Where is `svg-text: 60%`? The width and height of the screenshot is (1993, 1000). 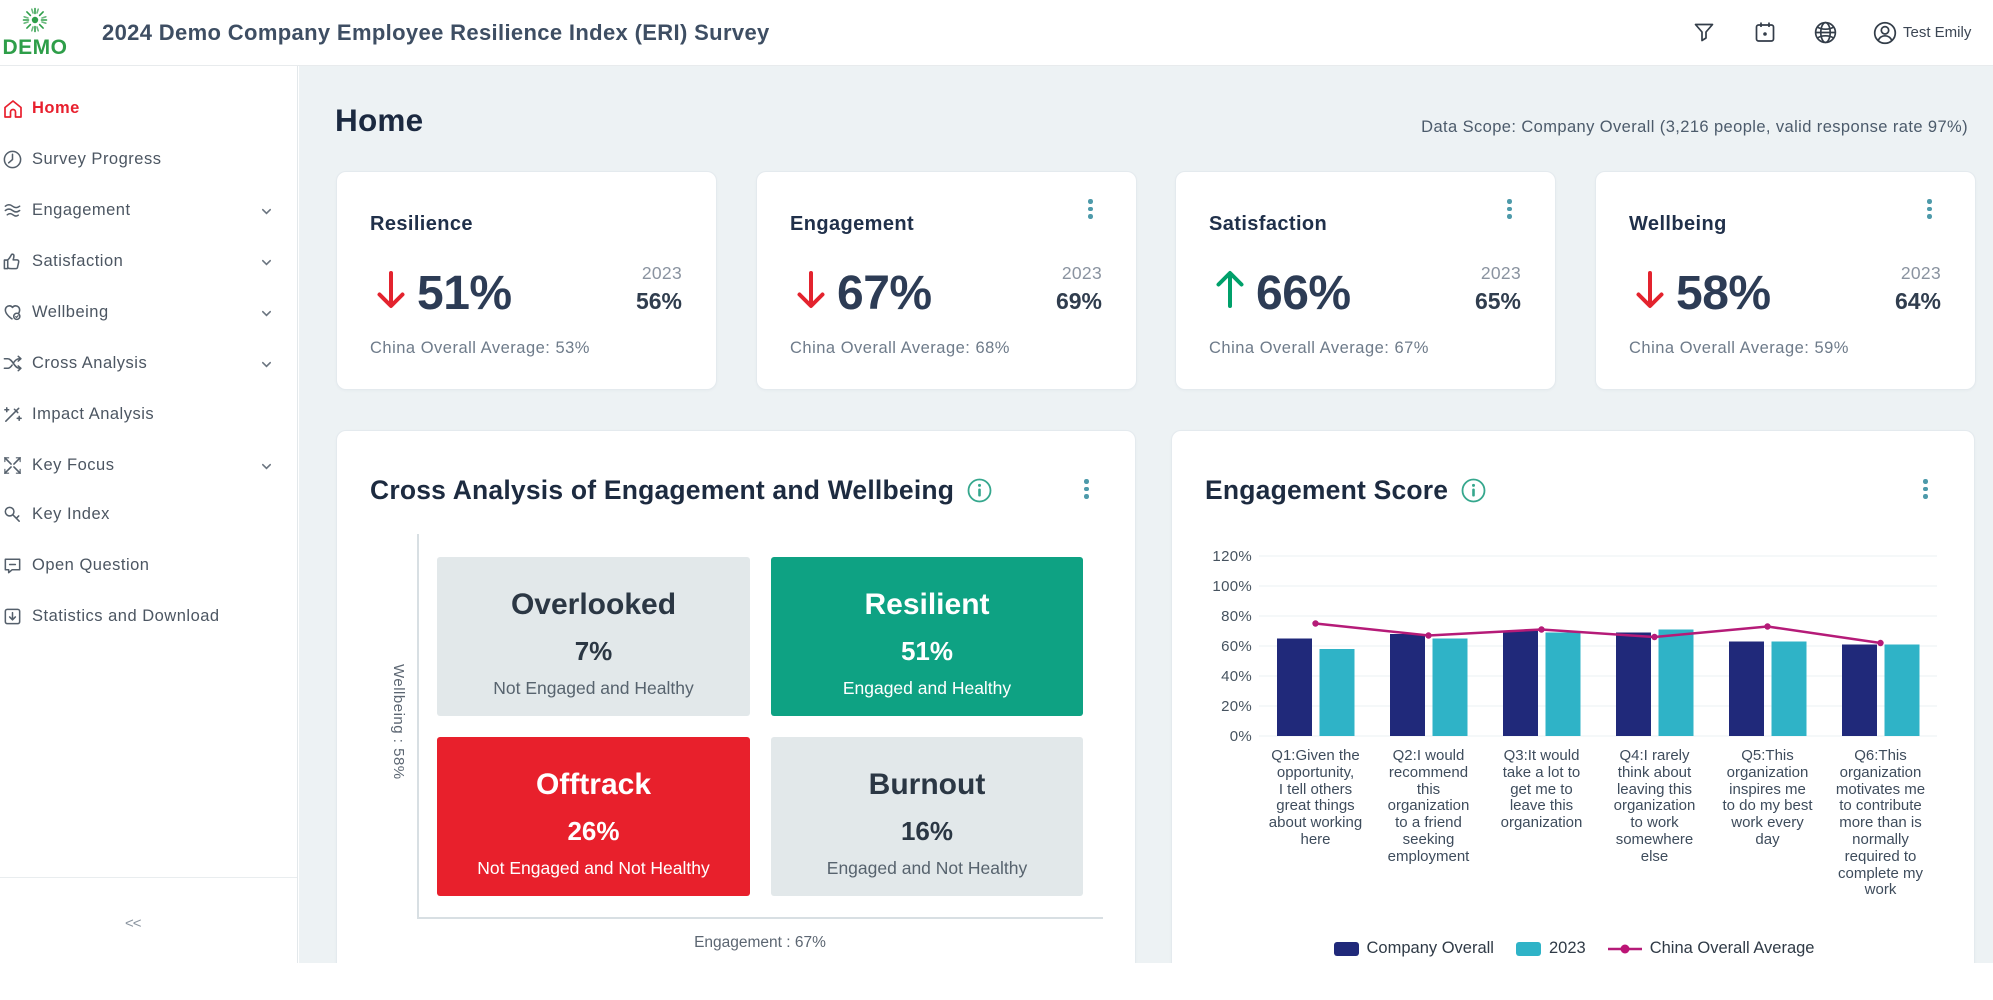 svg-text: 60% is located at coordinates (1236, 646).